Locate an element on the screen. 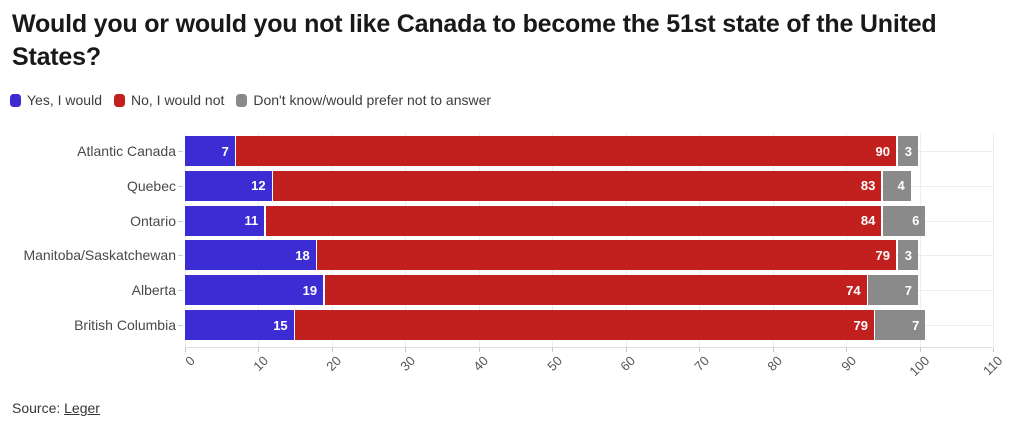  x-axis-baseline is located at coordinates (589, 347).